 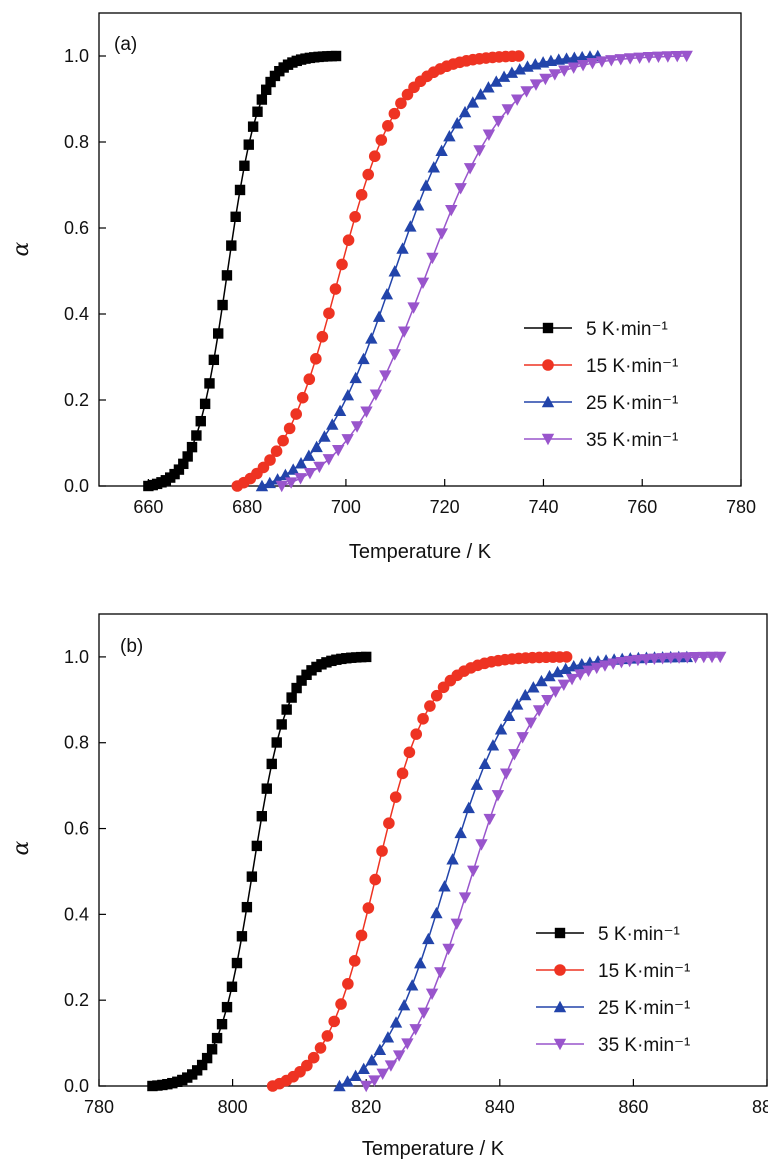 I want to click on x-tick-label: 880, so click(x=760, y=1107).